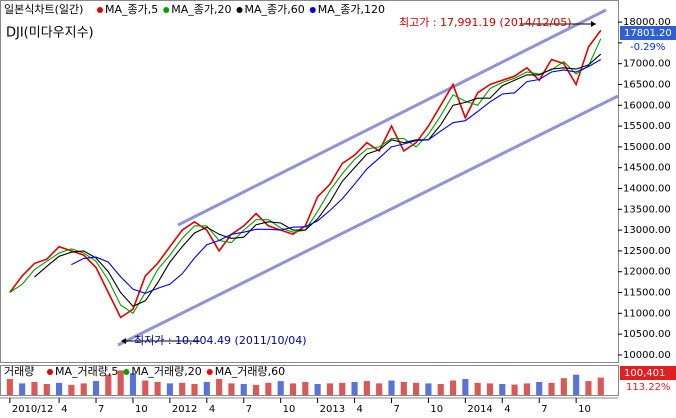 The image size is (676, 418). Describe the element at coordinates (201, 9) in the screenshot. I see `legend-entry: MA_종가,20` at that location.